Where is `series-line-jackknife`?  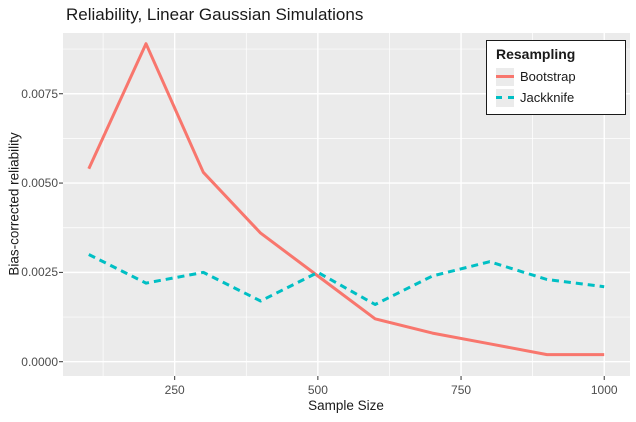
series-line-jackknife is located at coordinates (346, 279).